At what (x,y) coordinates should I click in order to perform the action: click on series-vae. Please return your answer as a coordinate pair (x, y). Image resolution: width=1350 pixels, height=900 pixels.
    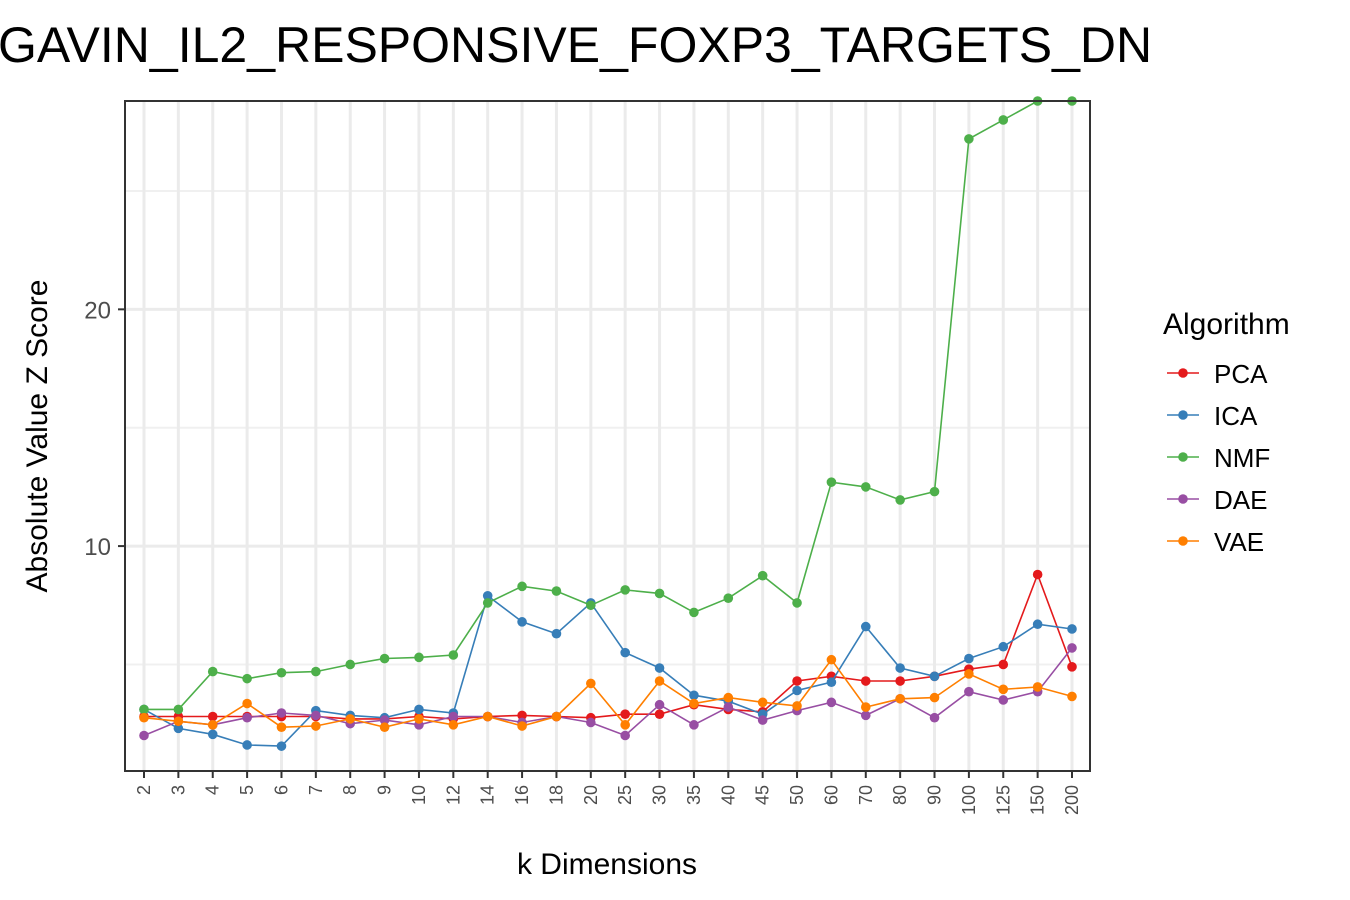
    Looking at the image, I should click on (608, 693).